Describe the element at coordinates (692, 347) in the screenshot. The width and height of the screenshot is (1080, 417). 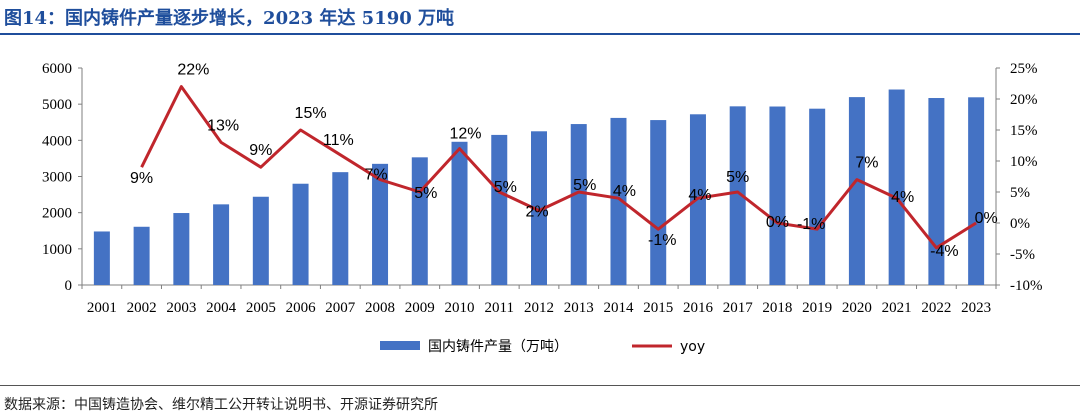
I see `legend-line-label: yoy` at that location.